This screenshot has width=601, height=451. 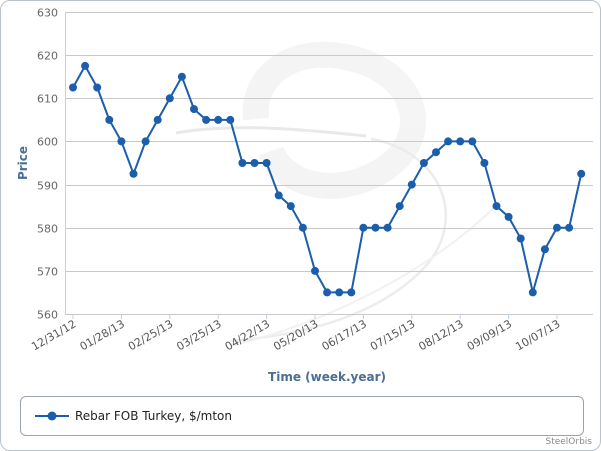 What do you see at coordinates (440, 335) in the screenshot?
I see `x-tick-label: 08/12/13` at bounding box center [440, 335].